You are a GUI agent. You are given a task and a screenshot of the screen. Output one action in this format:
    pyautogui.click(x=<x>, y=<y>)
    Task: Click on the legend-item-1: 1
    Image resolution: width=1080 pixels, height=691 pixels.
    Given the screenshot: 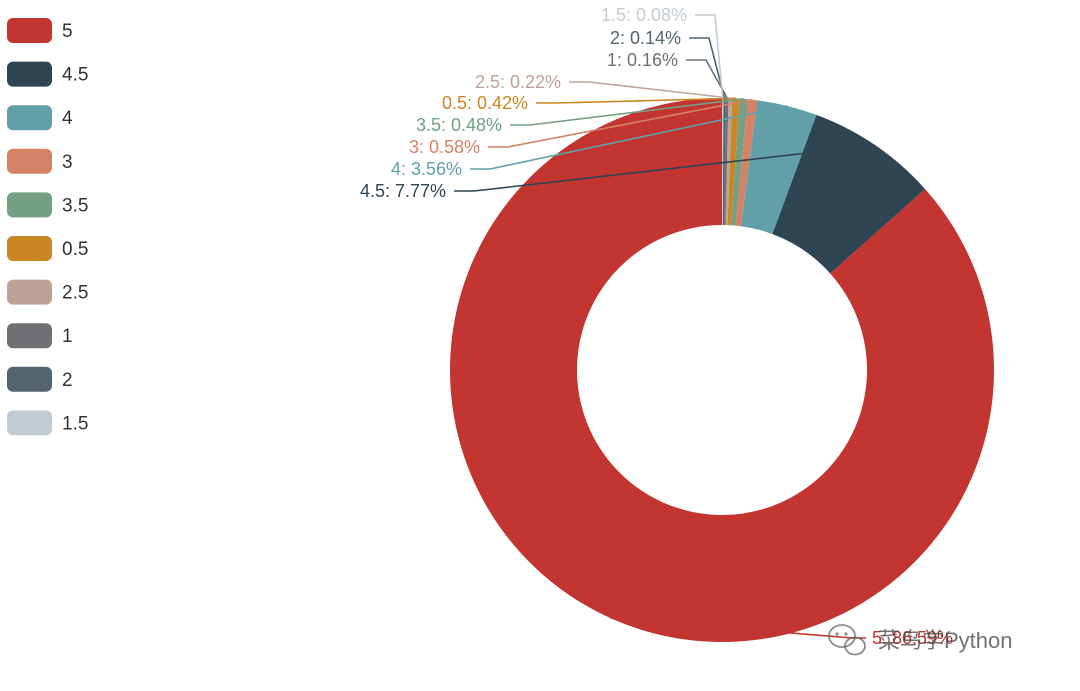 What is the action you would take?
    pyautogui.click(x=40, y=336)
    